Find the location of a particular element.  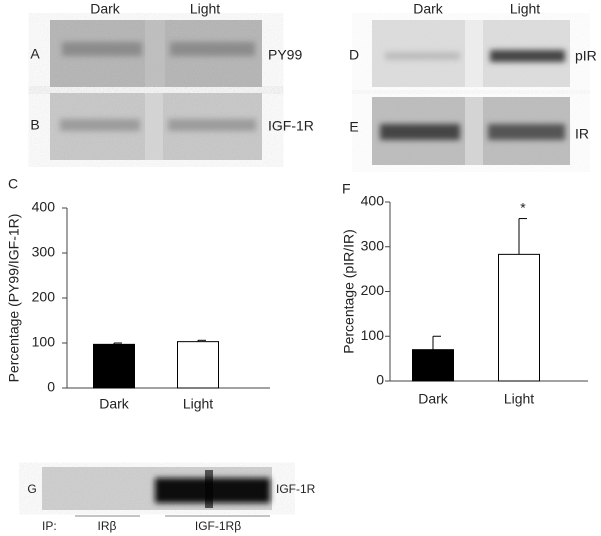

y-axis-label: Percentage (pIR/IR) is located at coordinates (349, 291).